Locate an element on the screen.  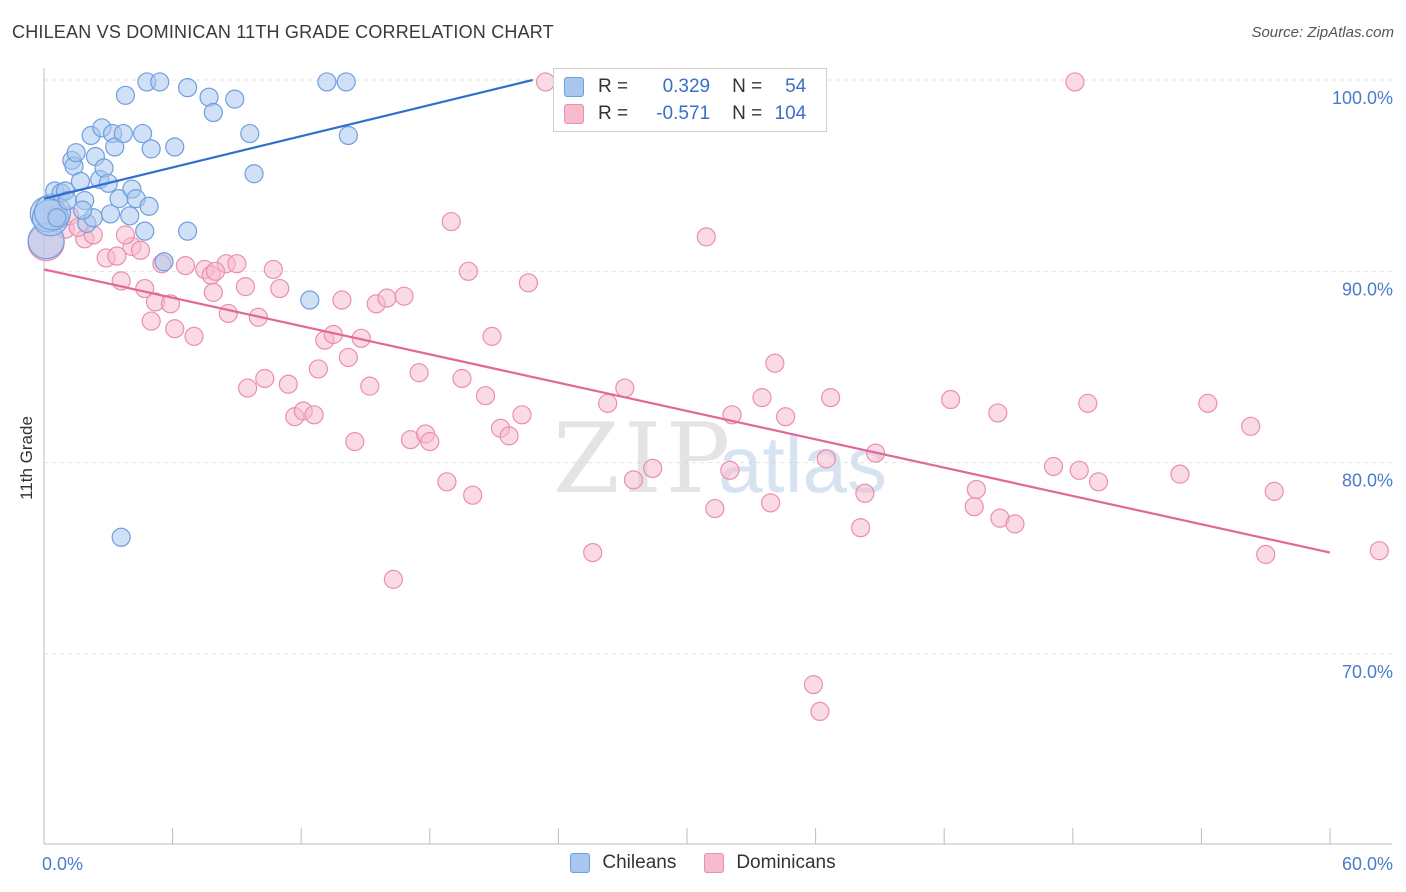
y-tick-label-90: 90.0% is located at coordinates (1367, 289).